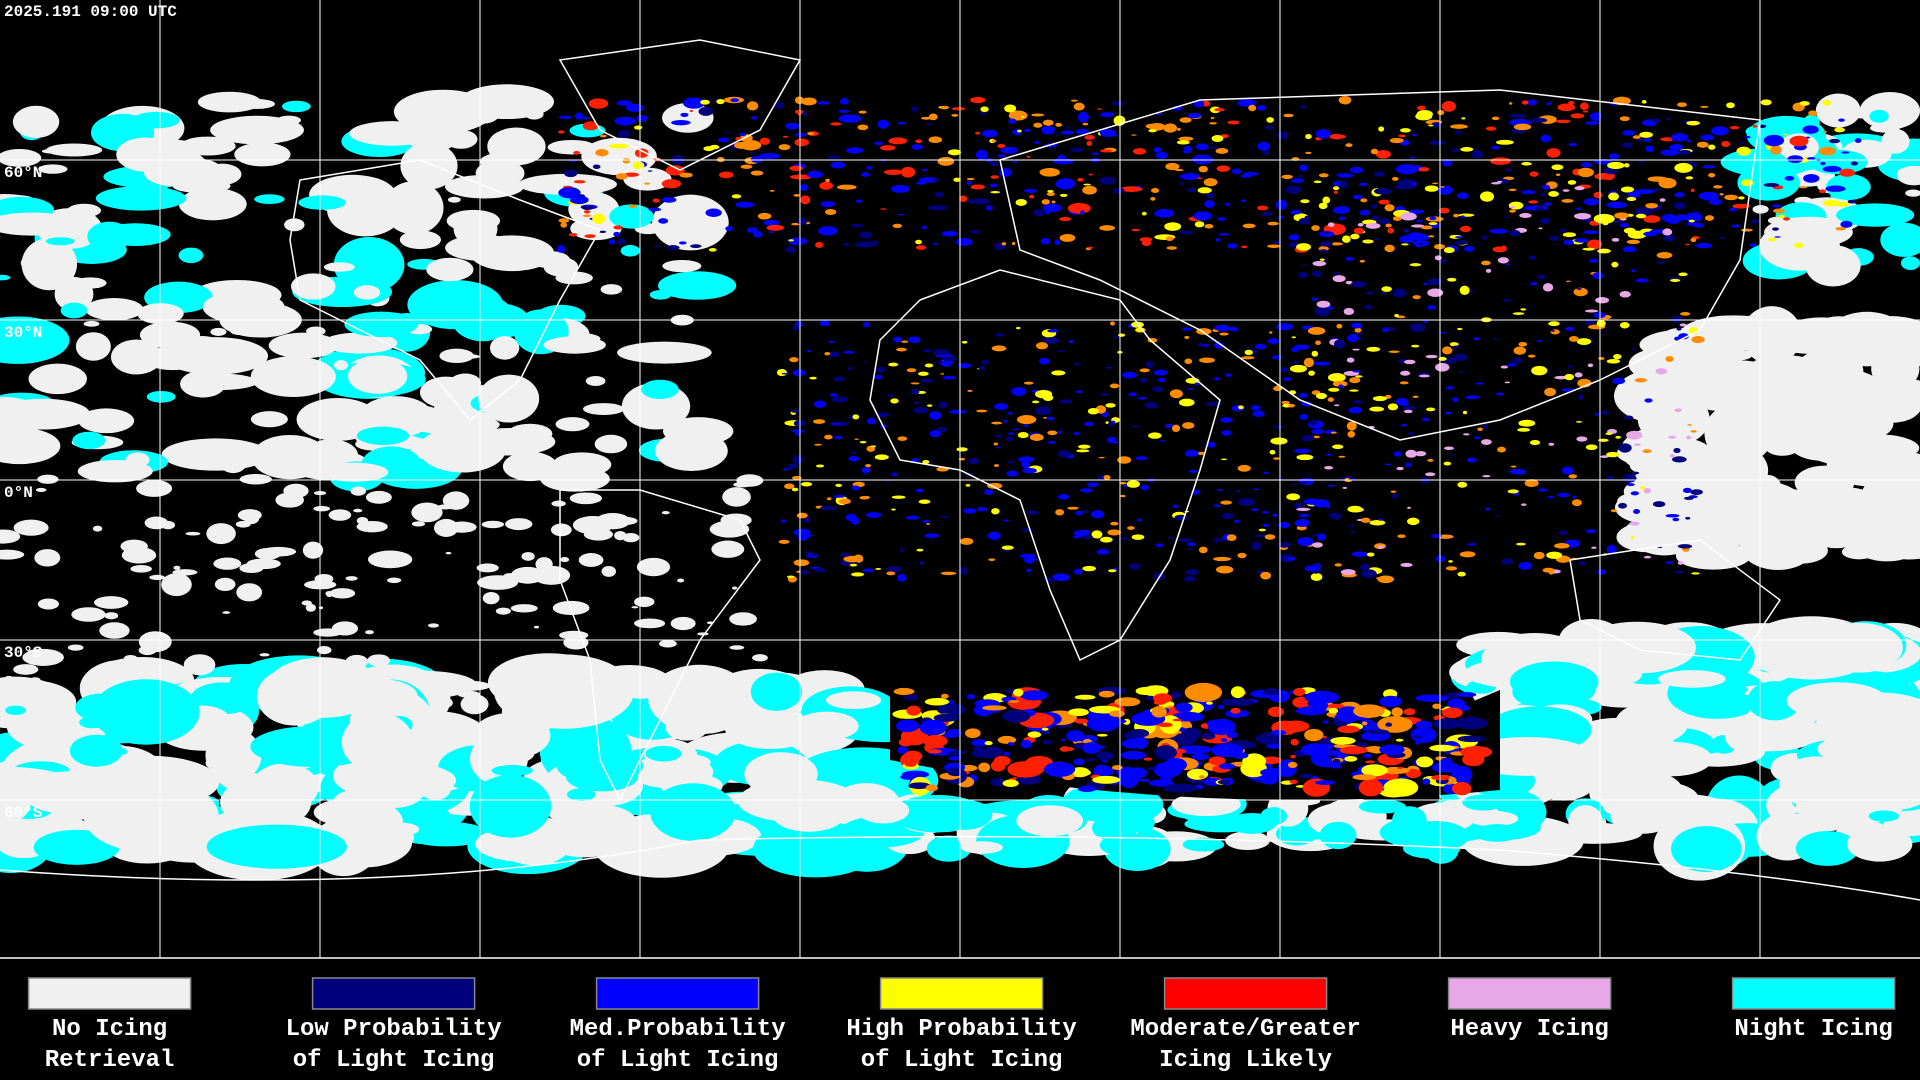  I want to click on legend-label: of Light Icing, so click(678, 1060).